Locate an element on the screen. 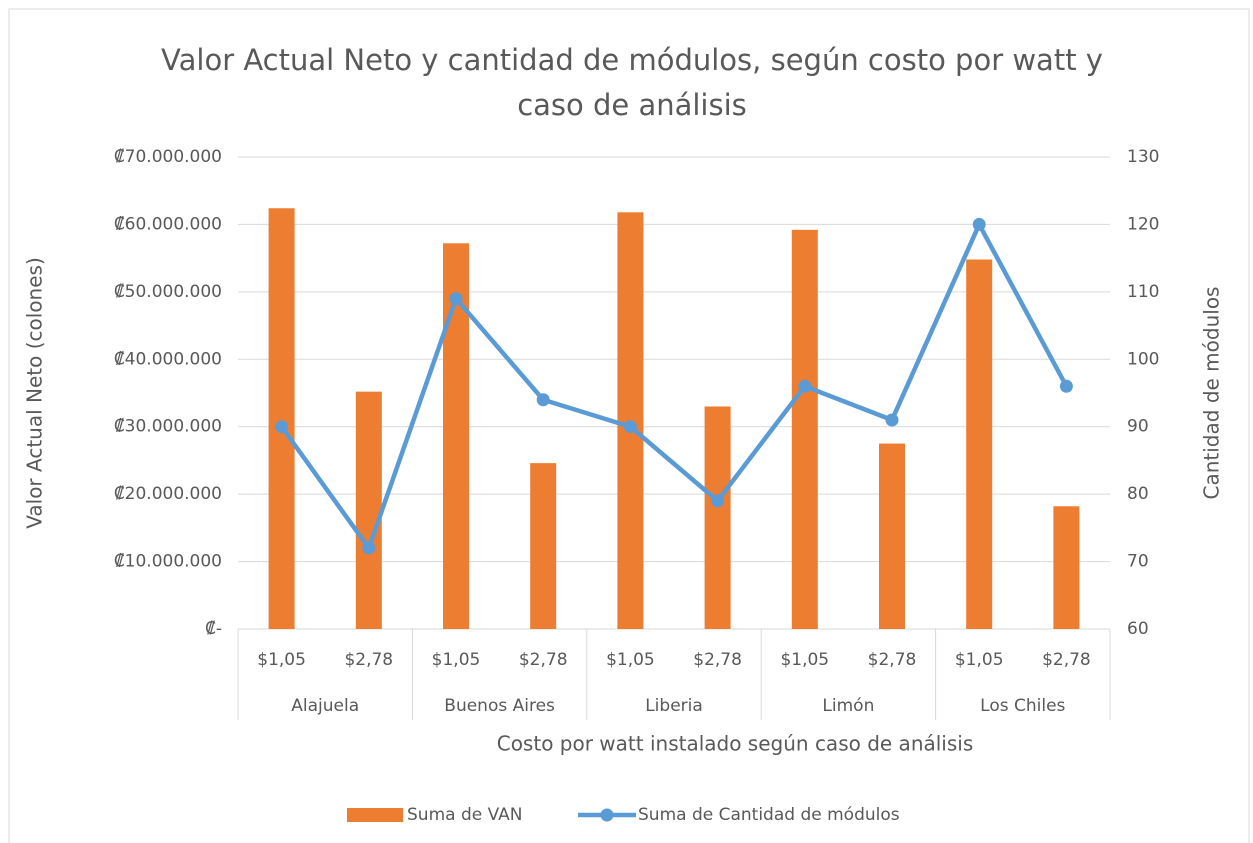 The width and height of the screenshot is (1253, 843). y2-tick-label: 70 is located at coordinates (1138, 562).